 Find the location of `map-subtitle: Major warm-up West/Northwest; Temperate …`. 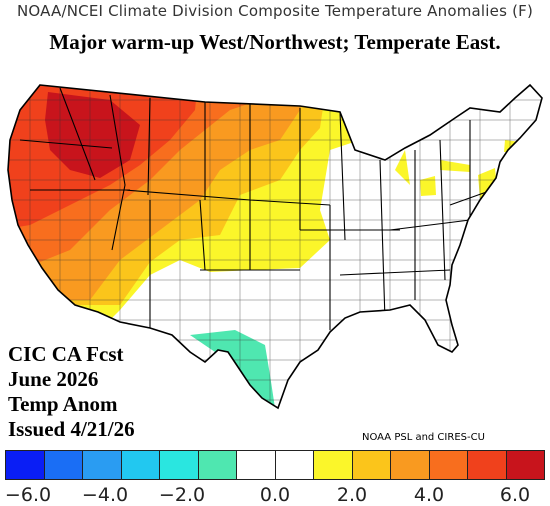

map-subtitle: Major warm-up West/Northwest; Temperate … is located at coordinates (275, 42).